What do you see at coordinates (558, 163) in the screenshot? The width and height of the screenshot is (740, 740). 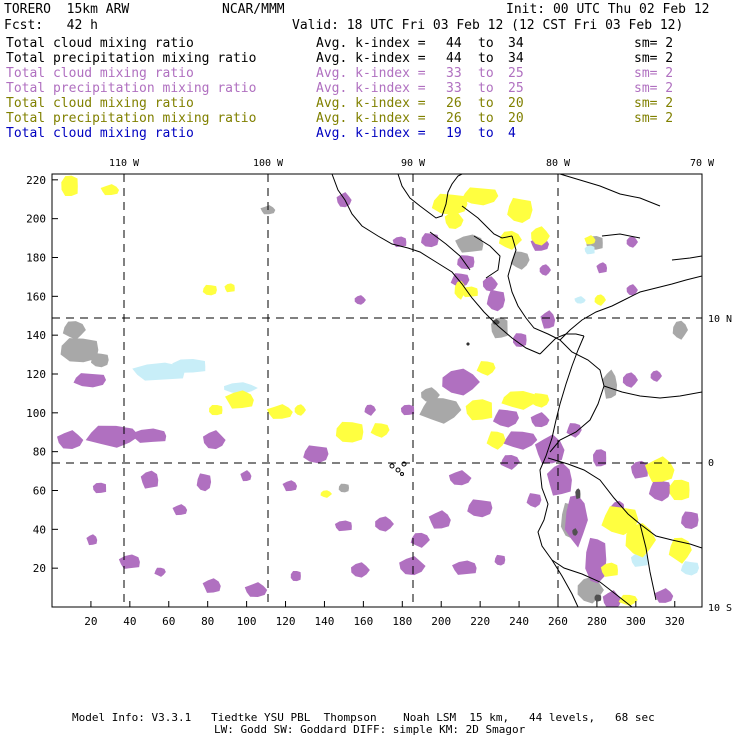 I see `longitude-label: 80 W` at bounding box center [558, 163].